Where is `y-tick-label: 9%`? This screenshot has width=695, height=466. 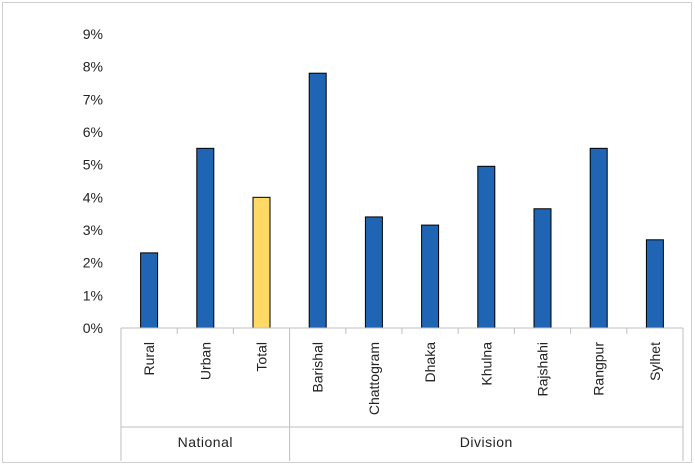 y-tick-label: 9% is located at coordinates (93, 34).